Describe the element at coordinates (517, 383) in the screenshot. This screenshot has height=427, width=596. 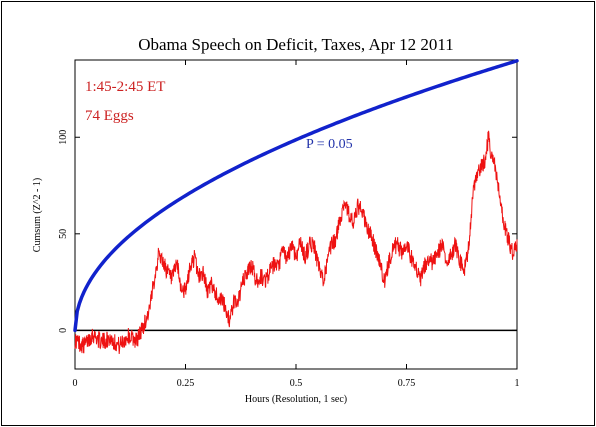
I see `x-tick-label: 1` at that location.